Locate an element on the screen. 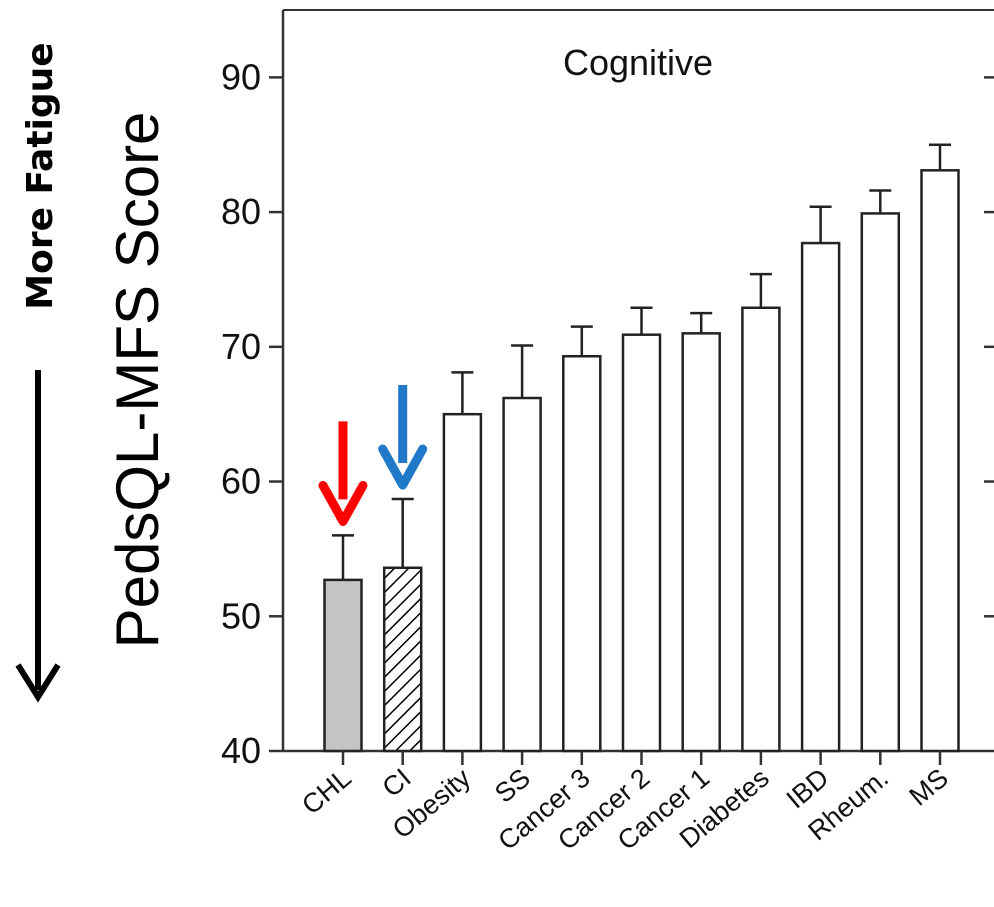 The image size is (994, 907). bar-diabetes is located at coordinates (761, 529).